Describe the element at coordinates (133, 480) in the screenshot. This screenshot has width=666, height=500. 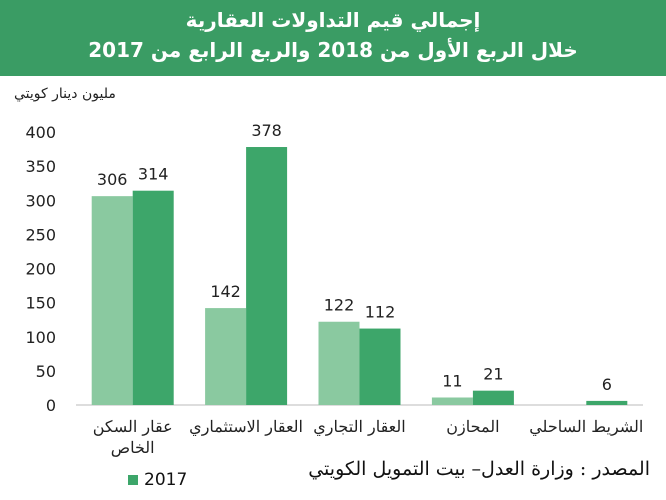
I see `legend-swatch` at that location.